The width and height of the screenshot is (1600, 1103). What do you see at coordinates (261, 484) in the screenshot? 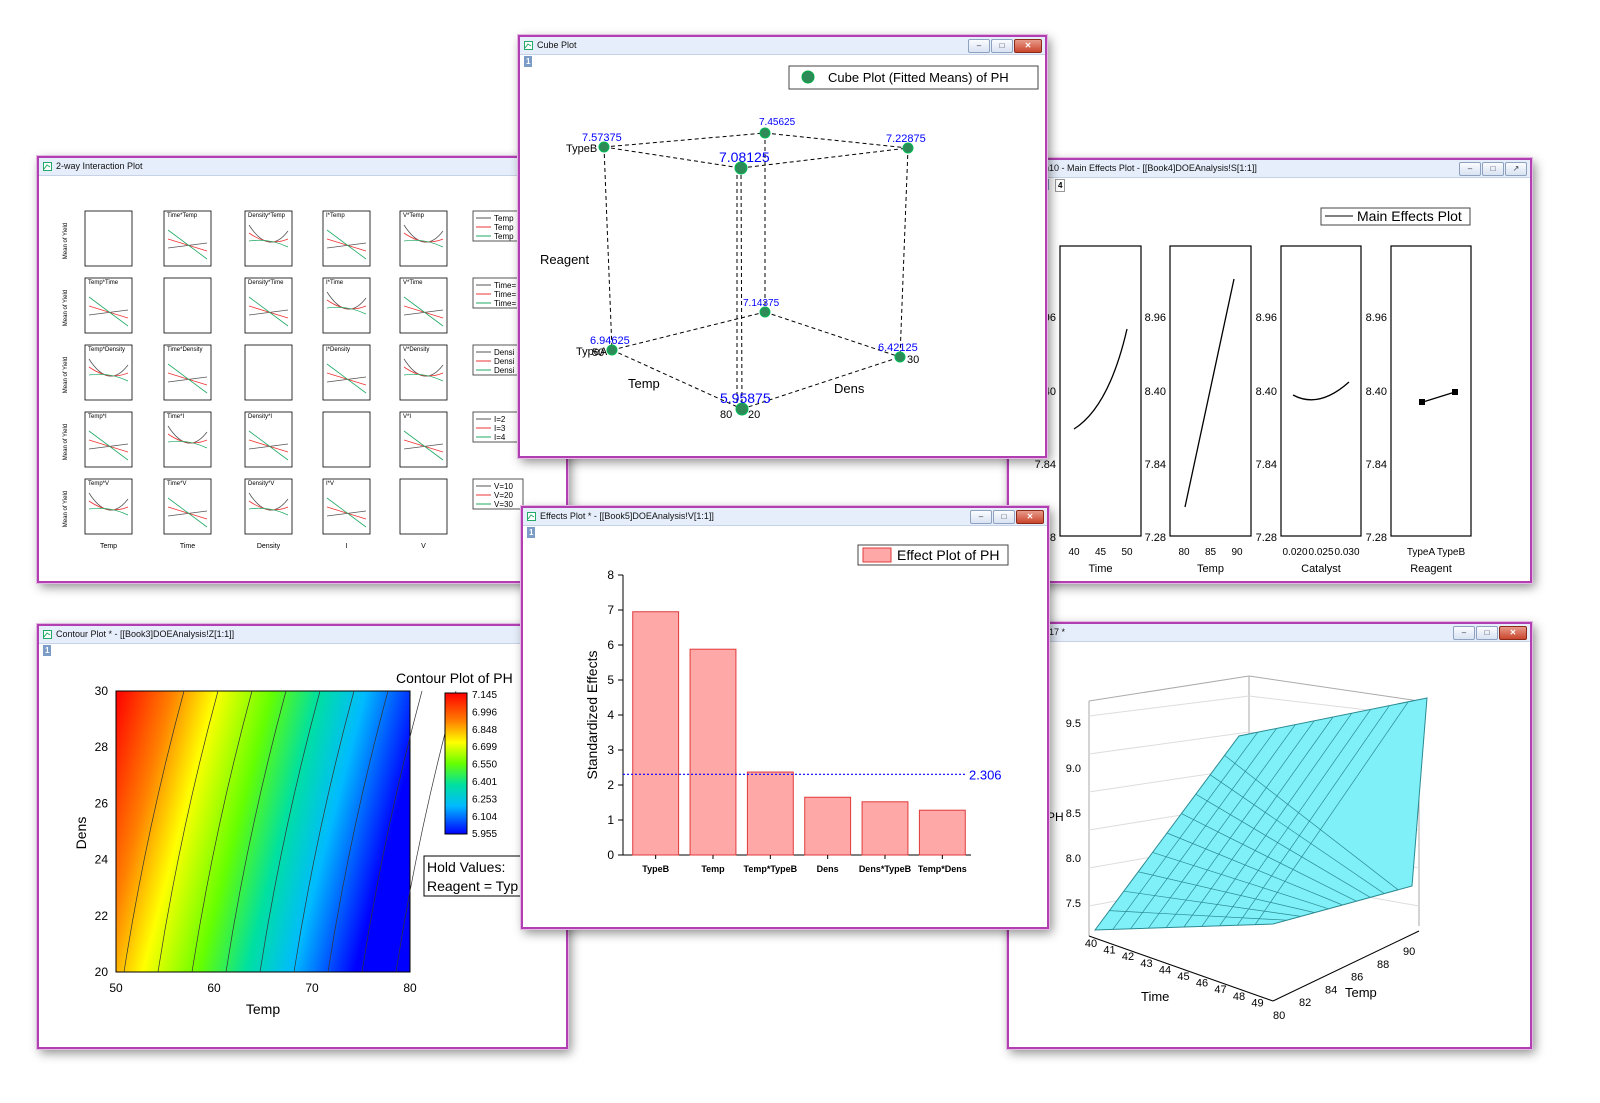
I see `panel-title: Density*V` at bounding box center [261, 484].